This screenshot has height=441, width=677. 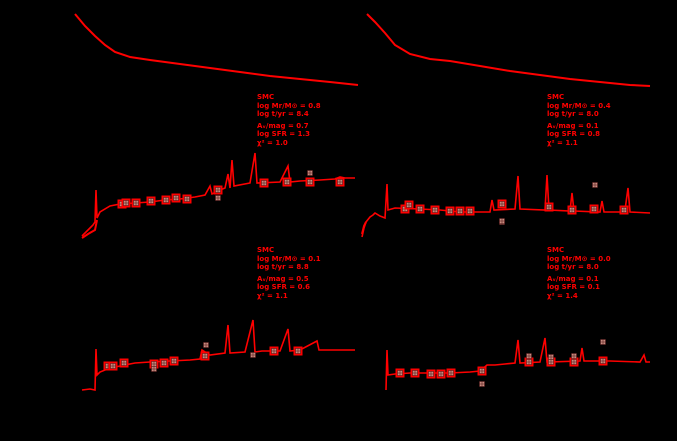 I want to click on annotation-mass: log Mr/M⊙ = 0.1, so click(x=289, y=258).